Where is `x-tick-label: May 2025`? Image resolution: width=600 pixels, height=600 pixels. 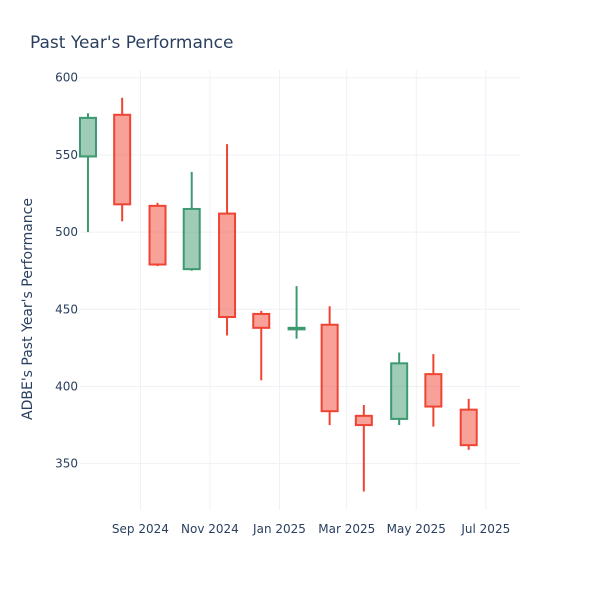
x-tick-label: May 2025 is located at coordinates (416, 529).